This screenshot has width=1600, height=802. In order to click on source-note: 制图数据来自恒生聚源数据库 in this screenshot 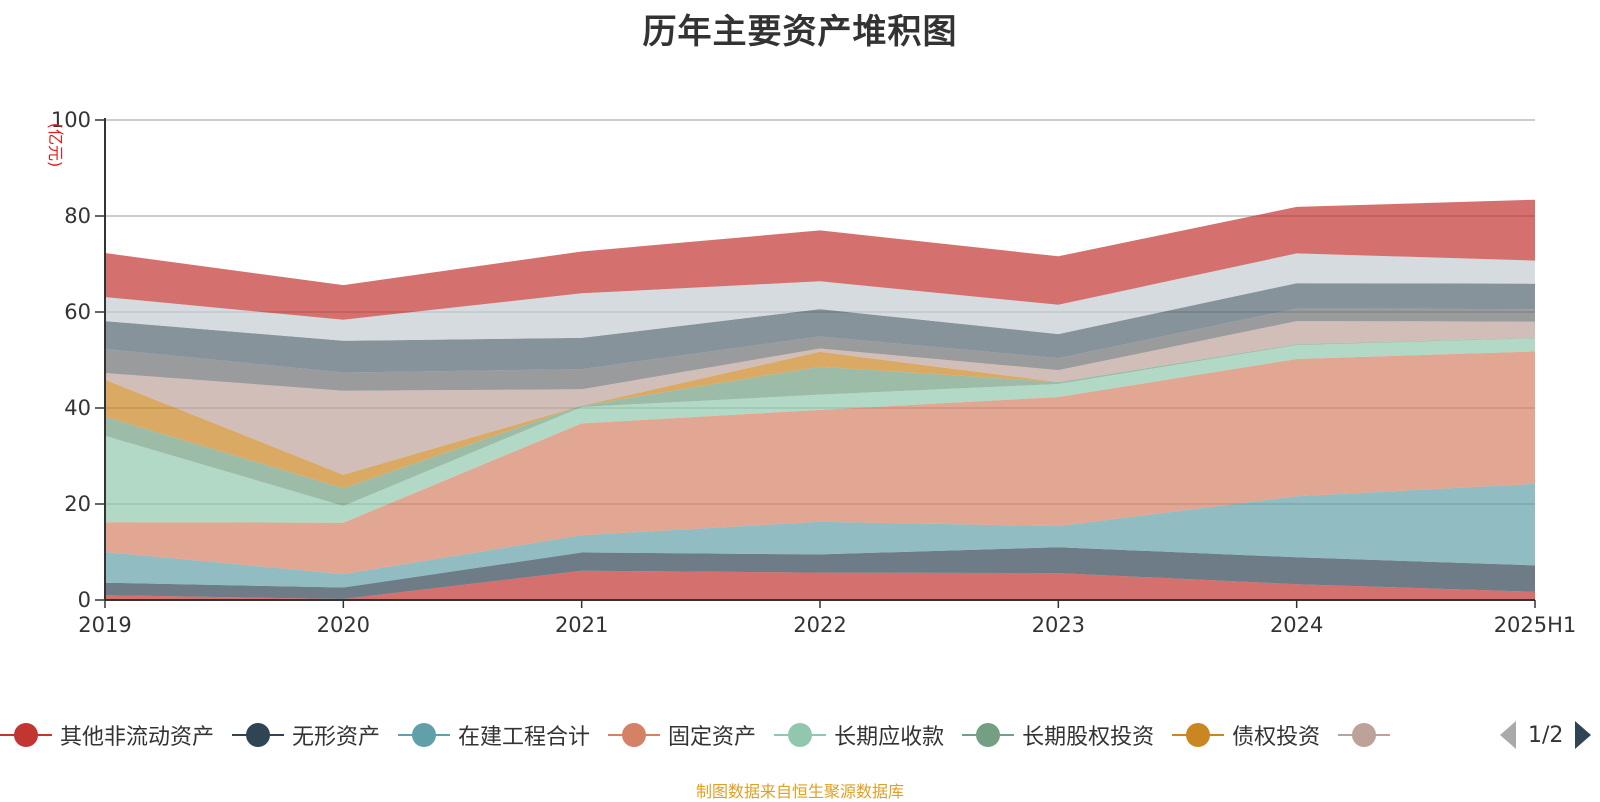, I will do `click(799, 791)`.